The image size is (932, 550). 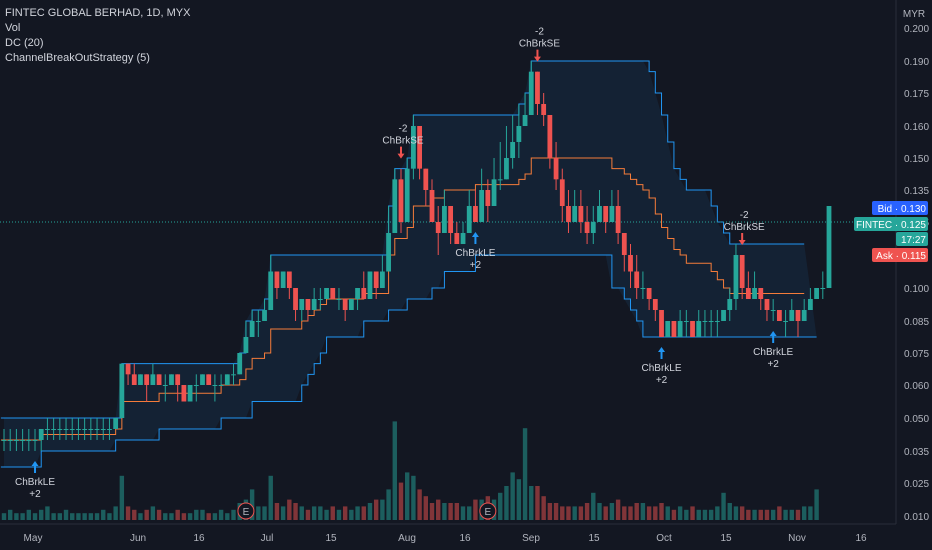 What do you see at coordinates (539, 32) in the screenshot?
I see `signal-label: -2` at bounding box center [539, 32].